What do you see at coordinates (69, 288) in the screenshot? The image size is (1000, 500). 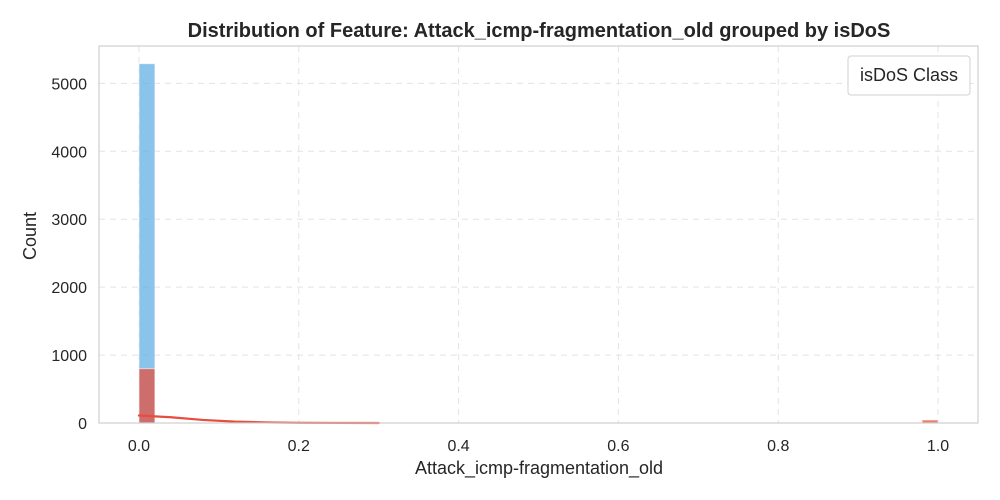 I see `y-tick-label-2: 2000` at bounding box center [69, 288].